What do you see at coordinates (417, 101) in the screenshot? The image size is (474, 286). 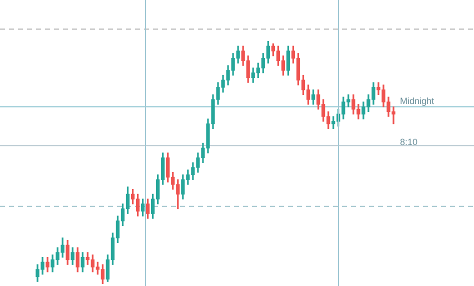 I see `ref-line-label: Midnight` at bounding box center [417, 101].